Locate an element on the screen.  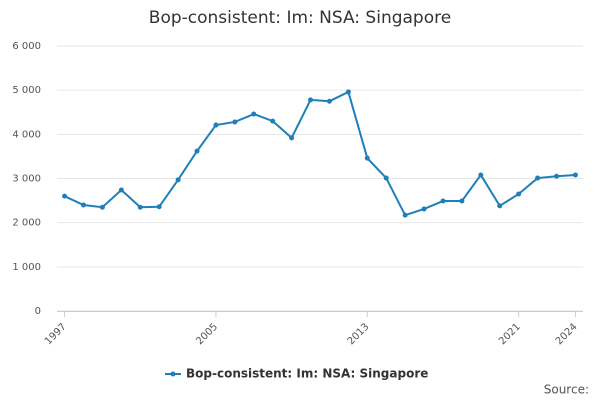
chart-title: Bop-consistent: Im: NSA: Singapore is located at coordinates (300, 18).